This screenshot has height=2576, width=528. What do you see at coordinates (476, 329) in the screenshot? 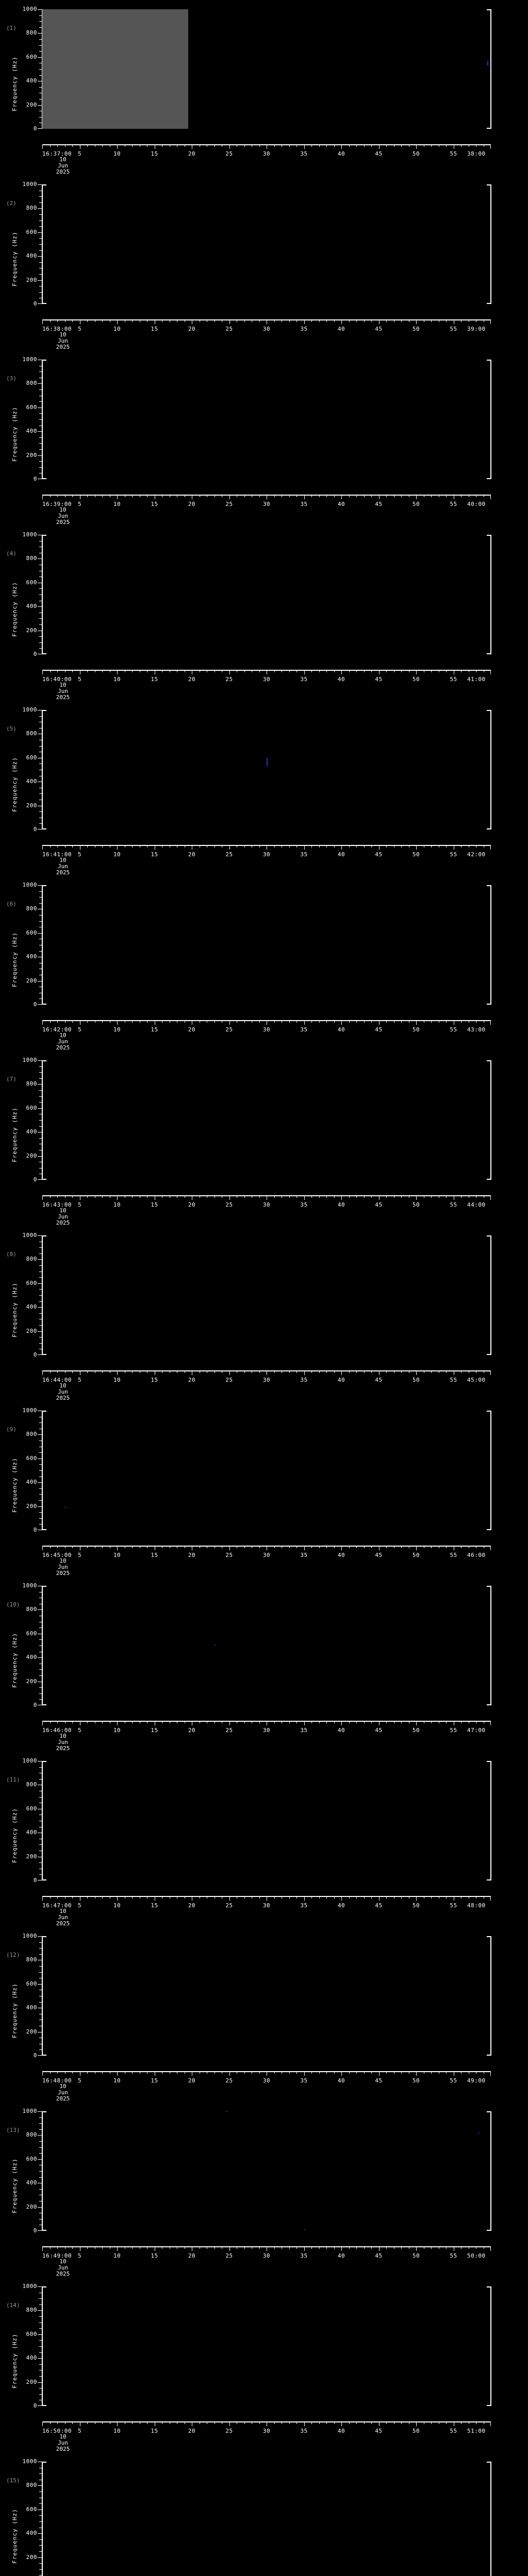
I see `x-axis-end-time-label: 39:00` at bounding box center [476, 329].